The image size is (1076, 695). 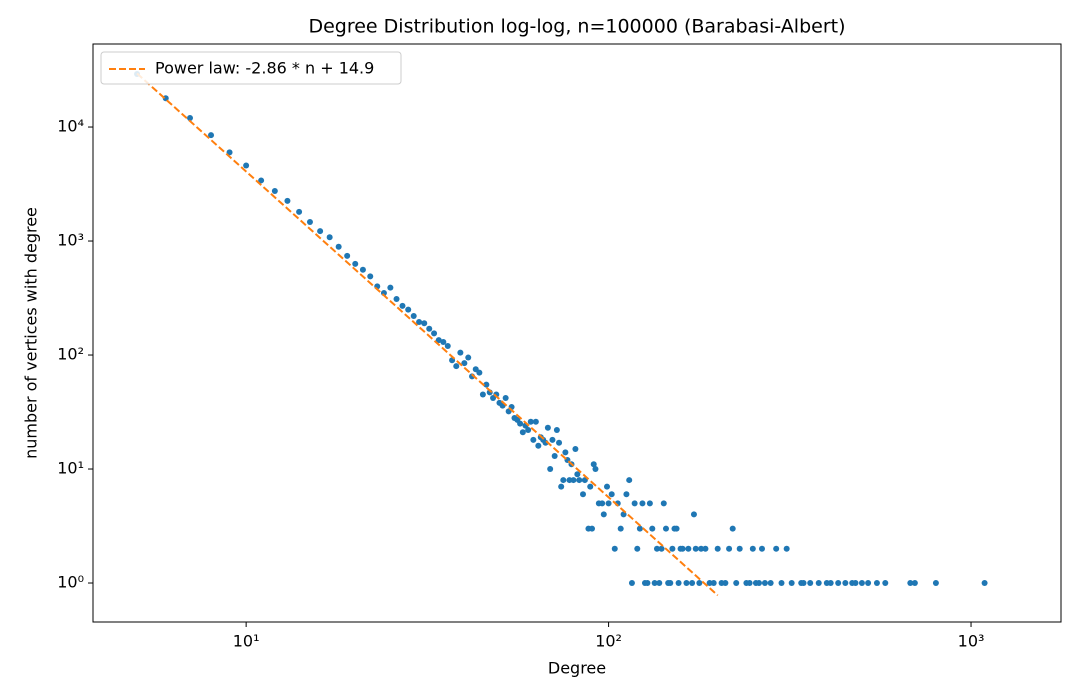 I want to click on y-tick-label: 10⁴, so click(x=70, y=126).